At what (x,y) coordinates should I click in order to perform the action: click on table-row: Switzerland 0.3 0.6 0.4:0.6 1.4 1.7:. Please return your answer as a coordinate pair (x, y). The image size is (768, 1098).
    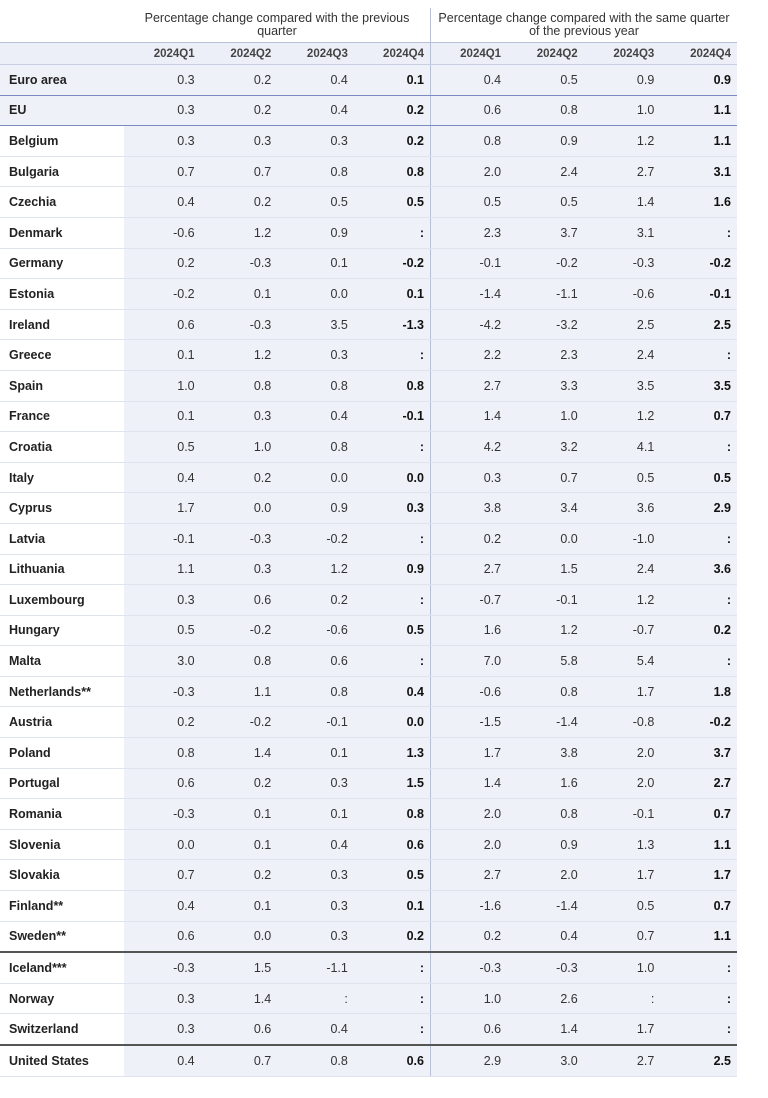
    Looking at the image, I should click on (368, 1029).